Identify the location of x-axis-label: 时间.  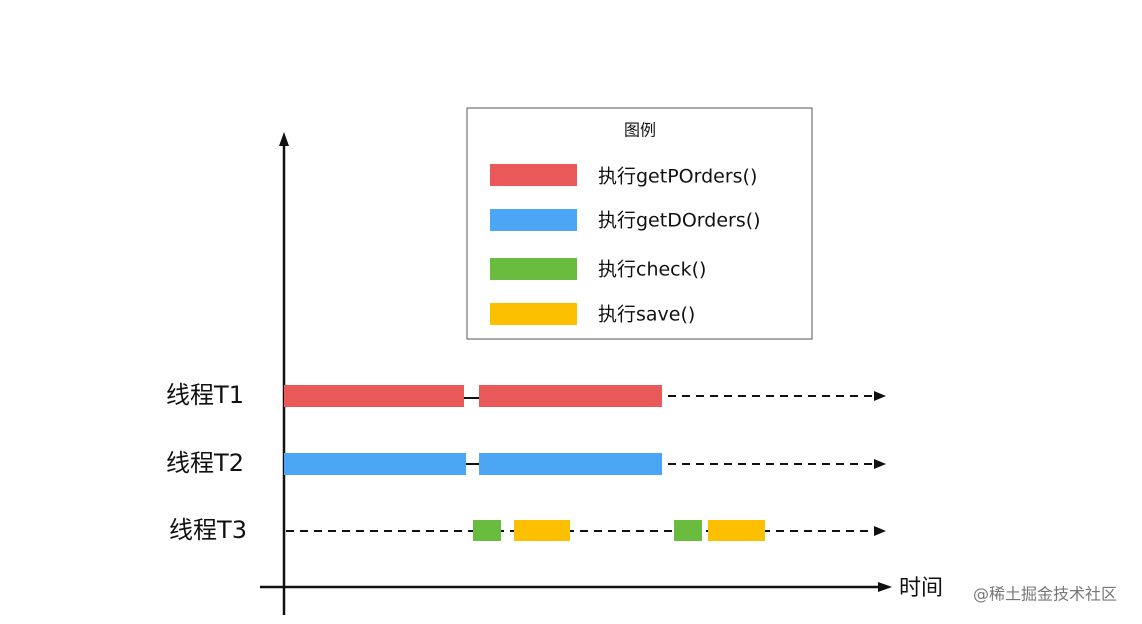
(921, 588).